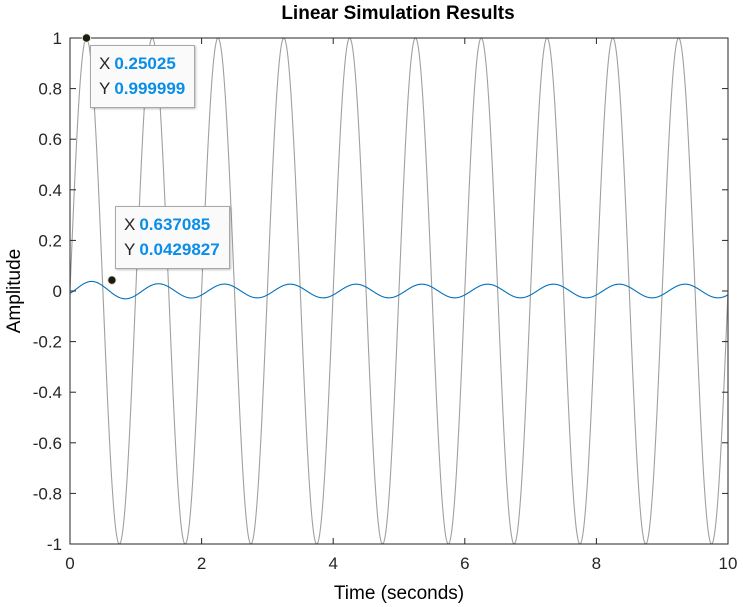 The height and width of the screenshot is (607, 743). Describe the element at coordinates (47, 342) in the screenshot. I see `y-tick-label: -0.2` at that location.